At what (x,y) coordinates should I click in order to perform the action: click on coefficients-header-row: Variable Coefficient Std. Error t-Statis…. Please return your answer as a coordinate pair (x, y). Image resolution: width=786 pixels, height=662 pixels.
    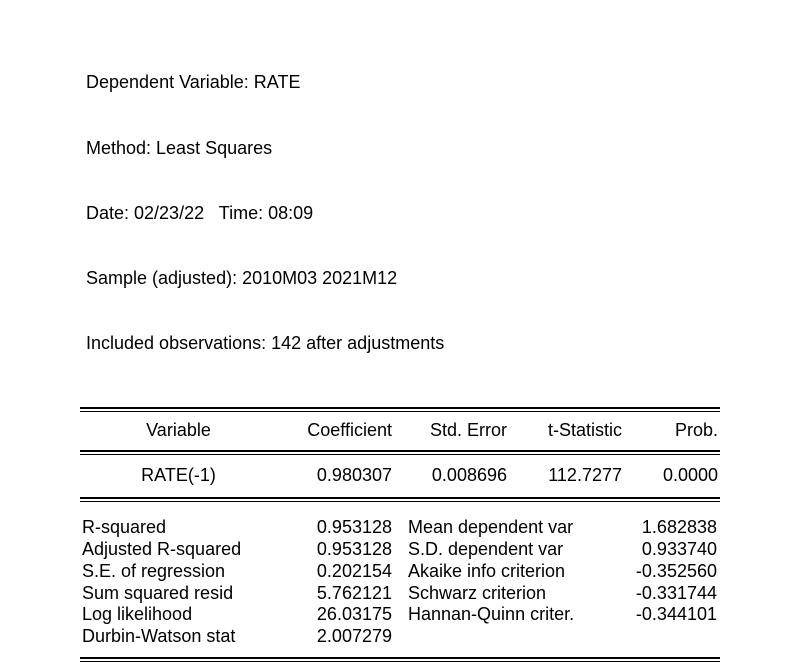
    Looking at the image, I should click on (400, 431).